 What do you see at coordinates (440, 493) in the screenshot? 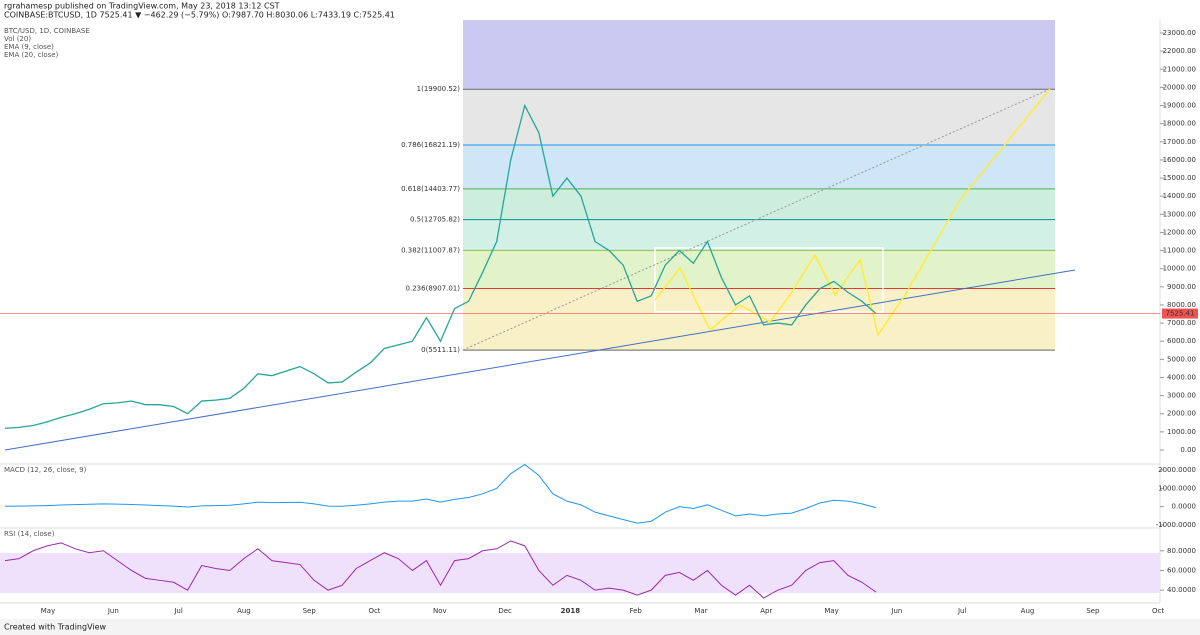
I see `macd-line` at bounding box center [440, 493].